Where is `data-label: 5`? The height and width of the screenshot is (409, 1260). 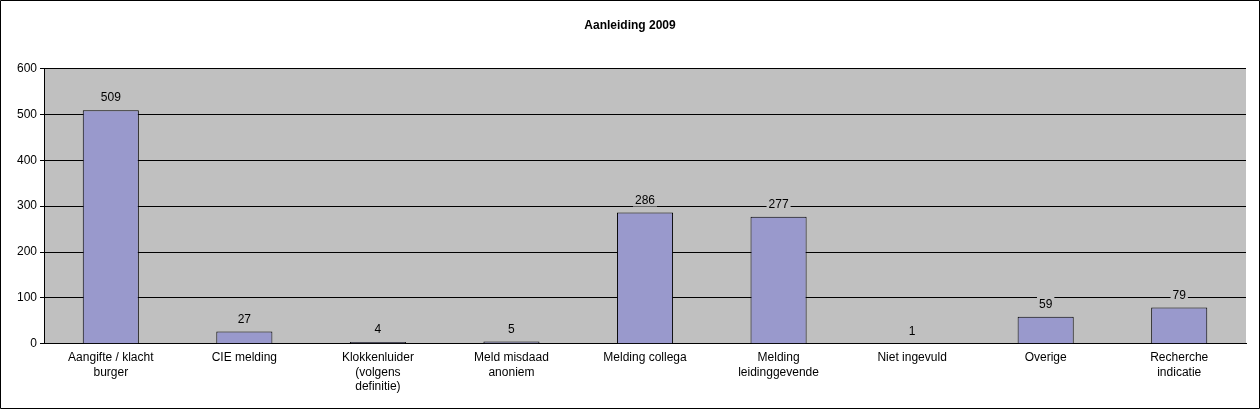 data-label: 5 is located at coordinates (512, 328).